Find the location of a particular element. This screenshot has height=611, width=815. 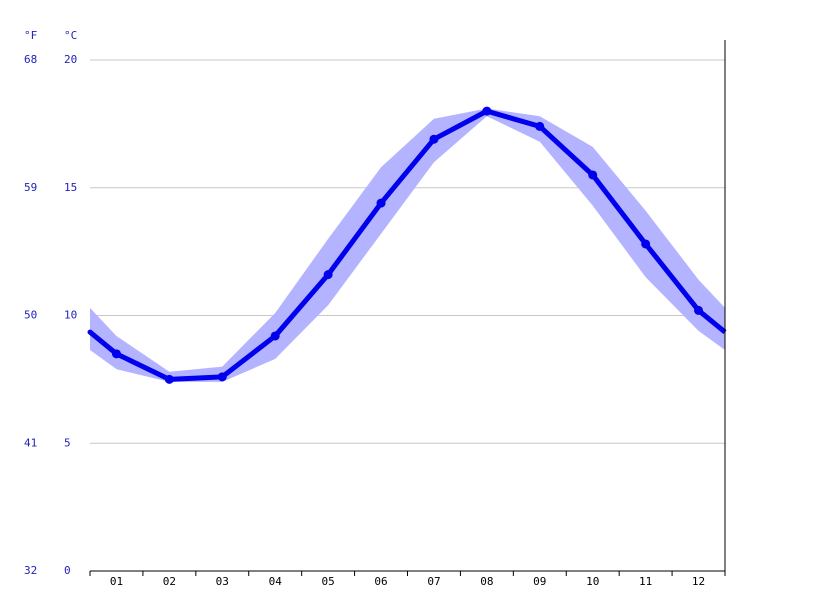

x-tick-label: 03 is located at coordinates (222, 581).